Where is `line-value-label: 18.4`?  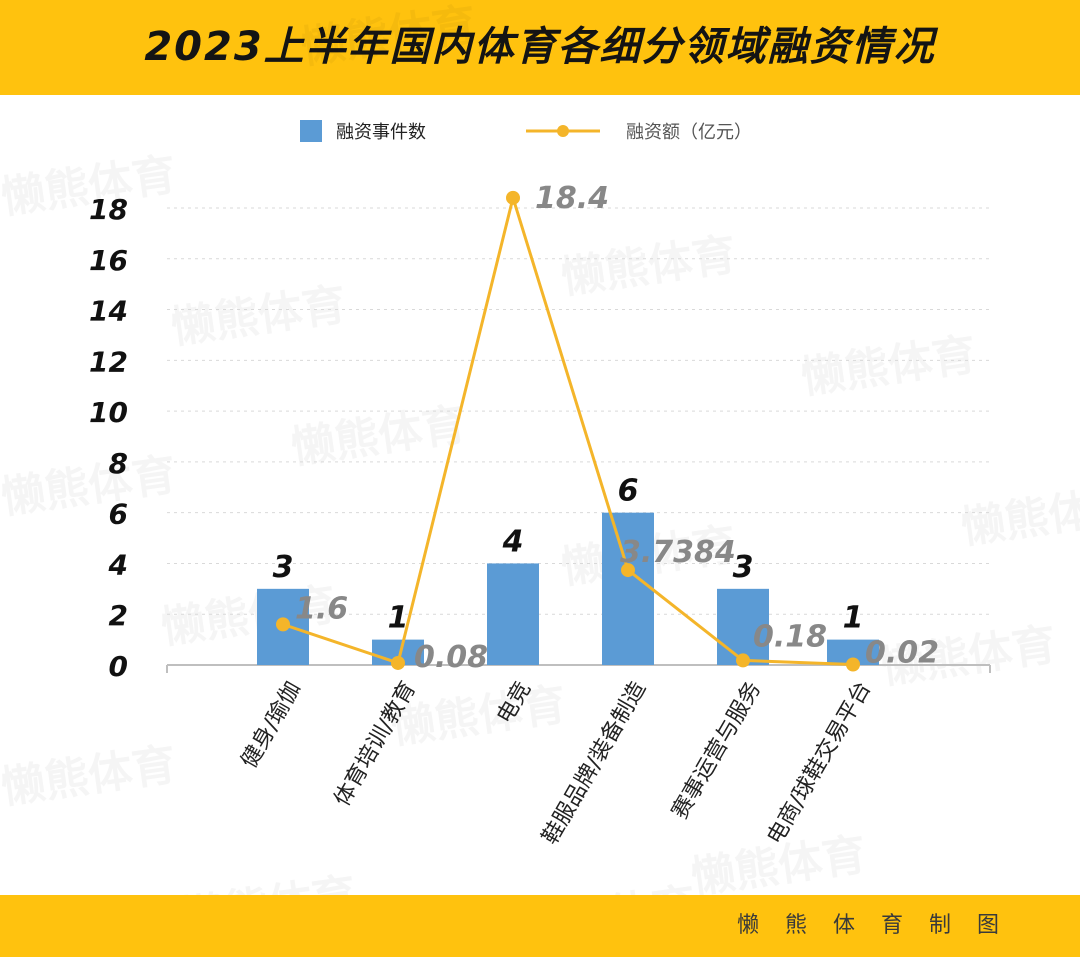
line-value-label: 18.4 is located at coordinates (572, 198).